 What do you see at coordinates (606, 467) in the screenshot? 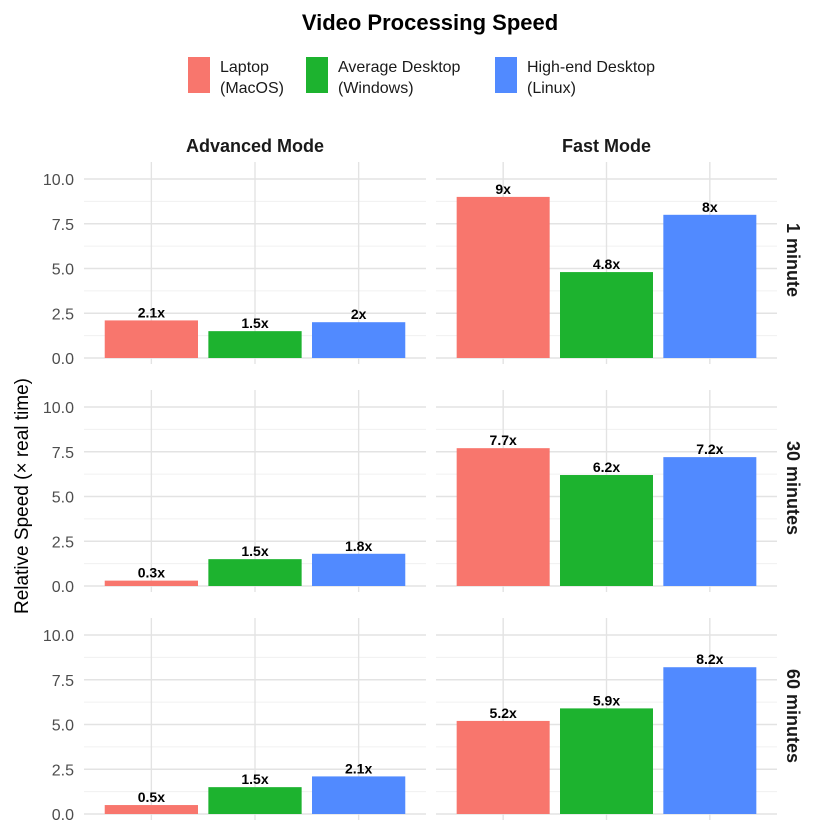
I see `data-label: 6.2x` at bounding box center [606, 467].